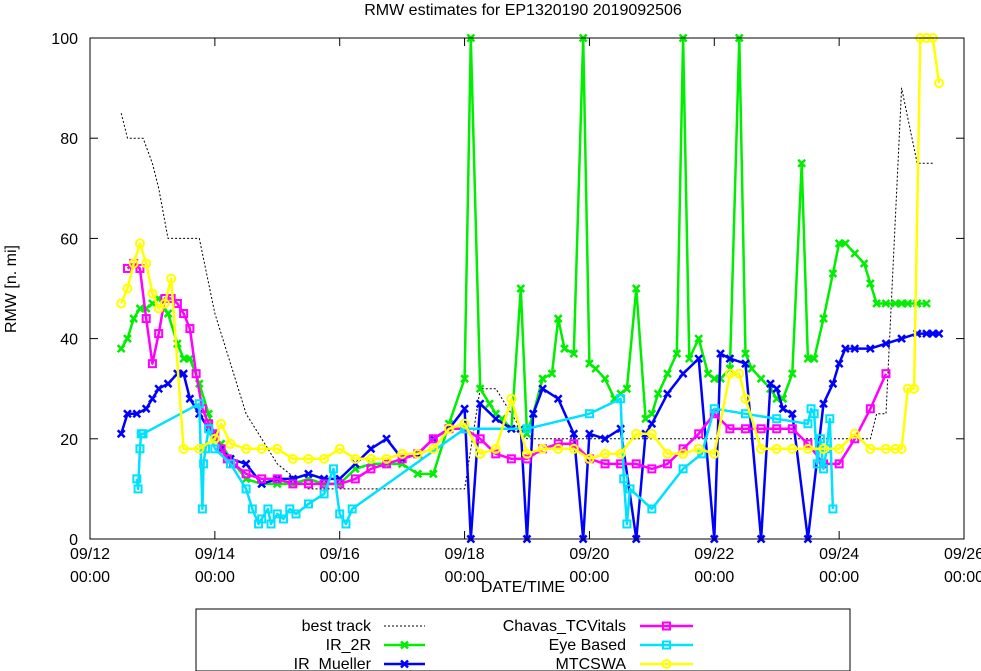 This screenshot has width=981, height=671. What do you see at coordinates (465, 554) in the screenshot?
I see `x-tick-label-date: 09/18` at bounding box center [465, 554].